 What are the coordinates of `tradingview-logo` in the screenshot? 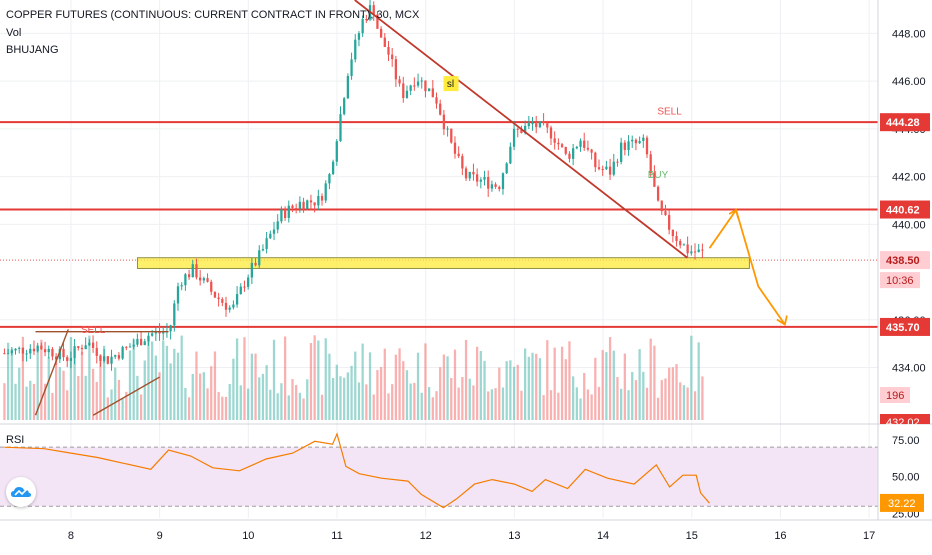 It's located at (21, 492).